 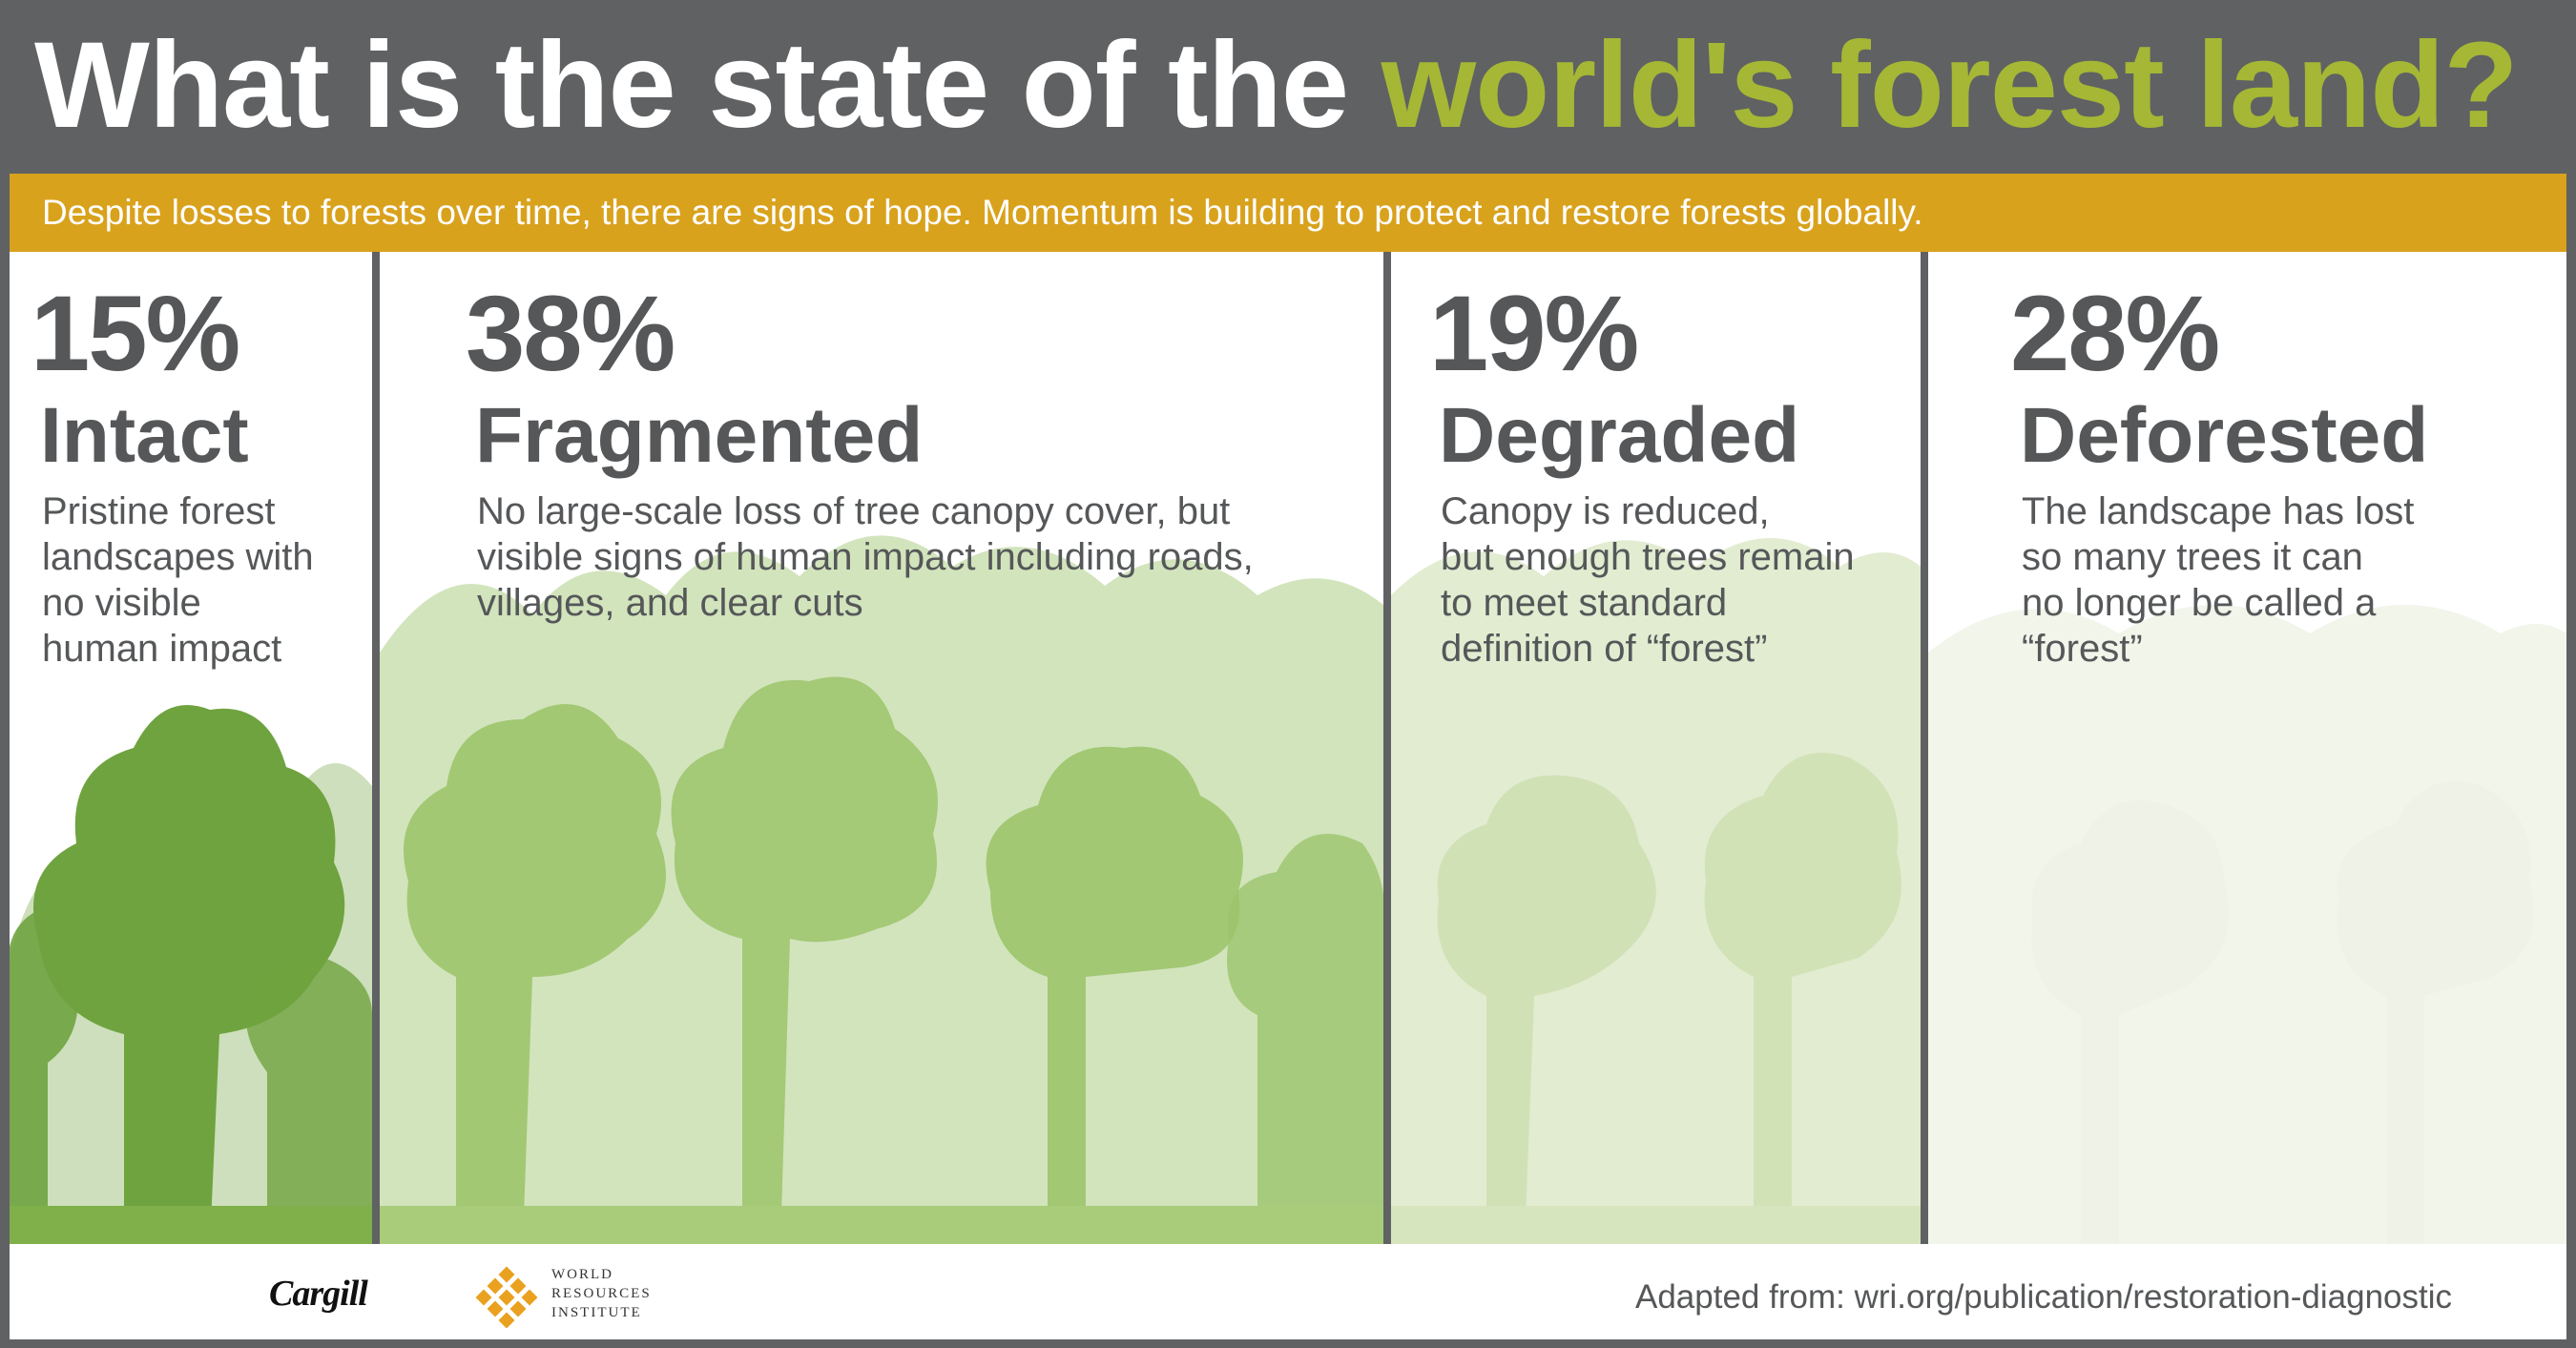 What do you see at coordinates (1950, 85) in the screenshot?
I see `title-accent: world's forest land?` at bounding box center [1950, 85].